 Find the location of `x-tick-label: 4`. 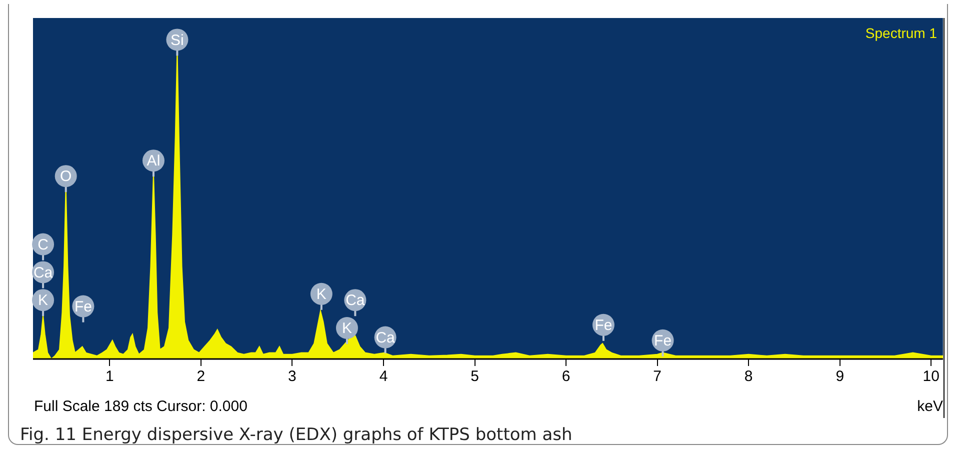

x-tick-label: 4 is located at coordinates (383, 377).